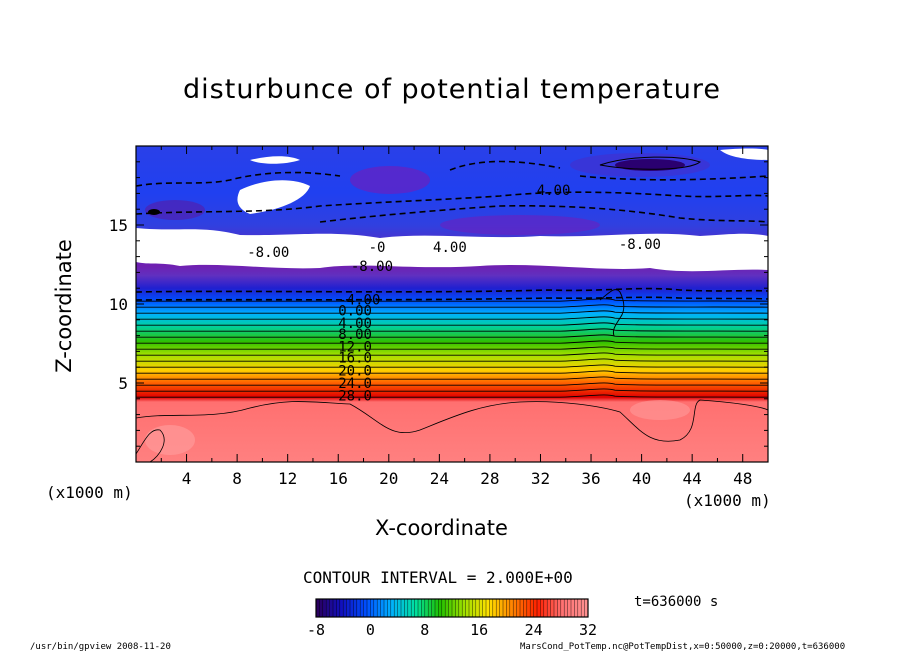 The height and width of the screenshot is (654, 904). I want to click on bump-contour, so click(612, 313).